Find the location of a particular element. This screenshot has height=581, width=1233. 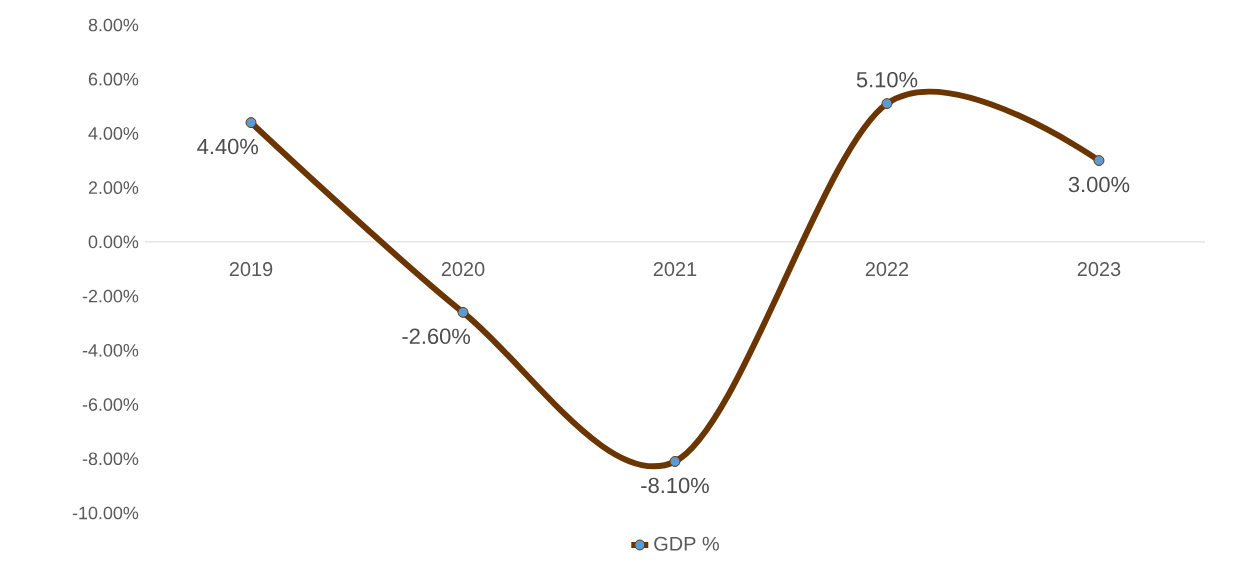

y-tick-label: -4.00% is located at coordinates (110, 350).